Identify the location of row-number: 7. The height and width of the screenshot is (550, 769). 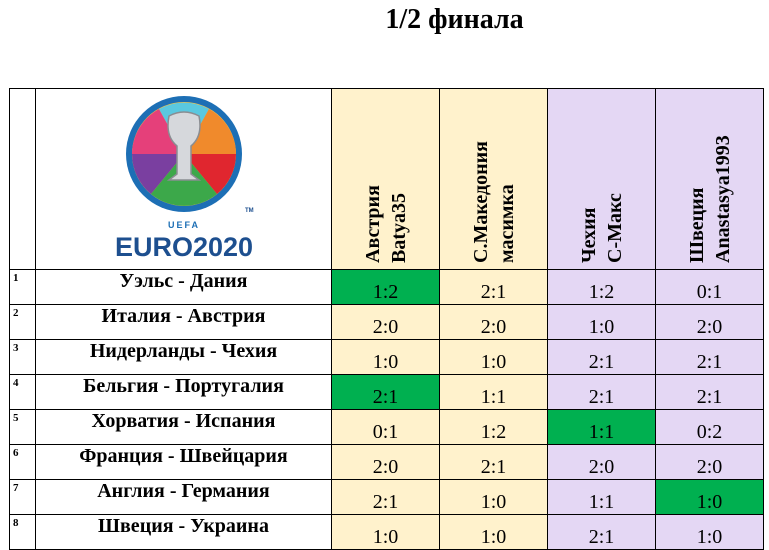
(22, 497).